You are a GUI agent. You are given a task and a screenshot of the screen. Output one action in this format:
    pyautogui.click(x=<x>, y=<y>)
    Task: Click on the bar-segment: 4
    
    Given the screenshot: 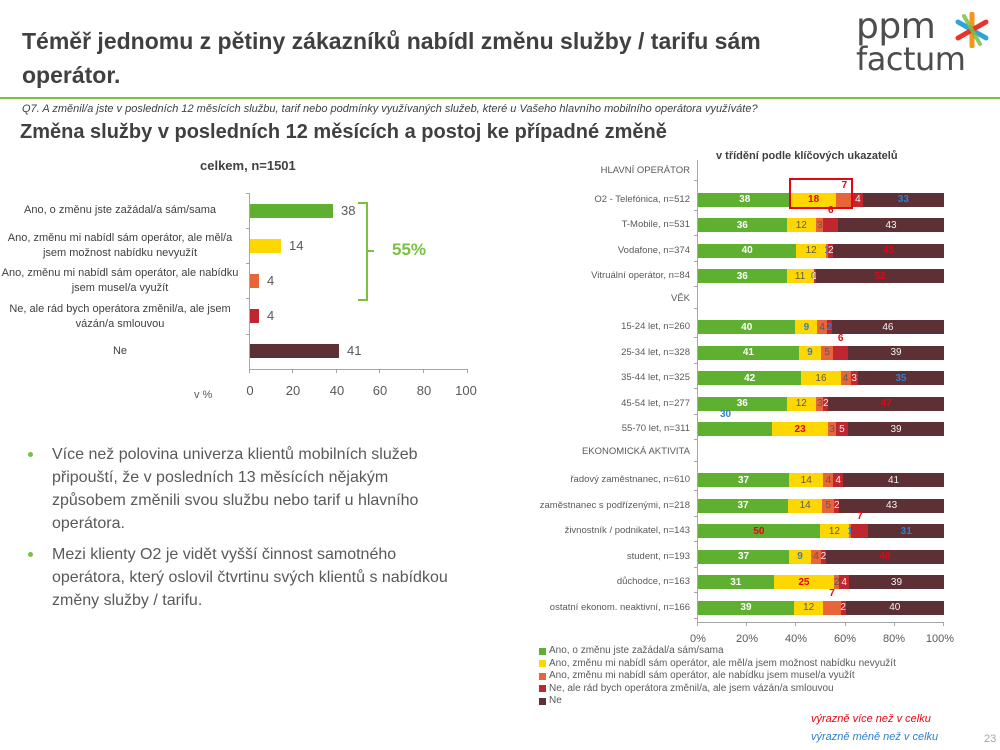 What is the action you would take?
    pyautogui.click(x=845, y=378)
    